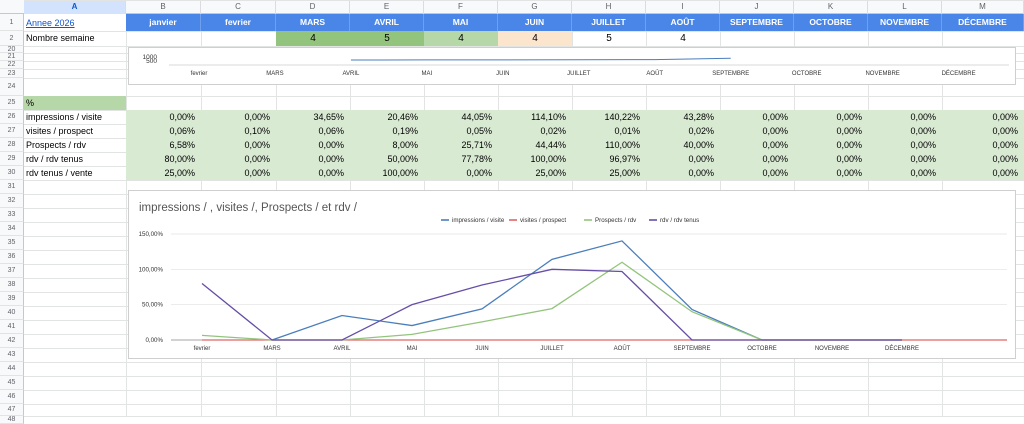  What do you see at coordinates (905, 22) in the screenshot?
I see `month-header-11: NOVEMBRE` at bounding box center [905, 22].